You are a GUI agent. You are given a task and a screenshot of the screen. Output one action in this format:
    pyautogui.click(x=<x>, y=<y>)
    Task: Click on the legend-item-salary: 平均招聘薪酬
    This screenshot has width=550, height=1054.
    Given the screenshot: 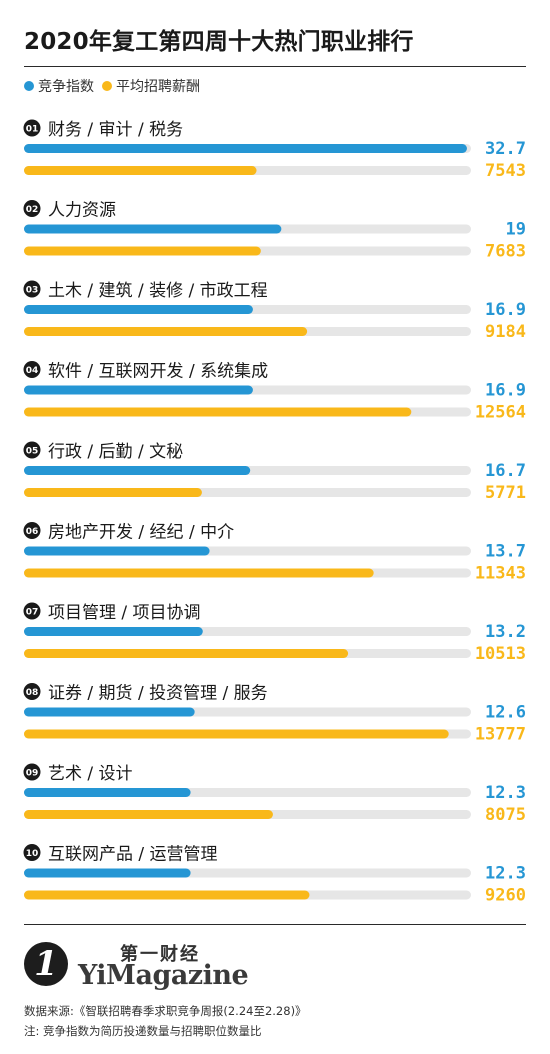 What is the action you would take?
    pyautogui.click(x=151, y=86)
    